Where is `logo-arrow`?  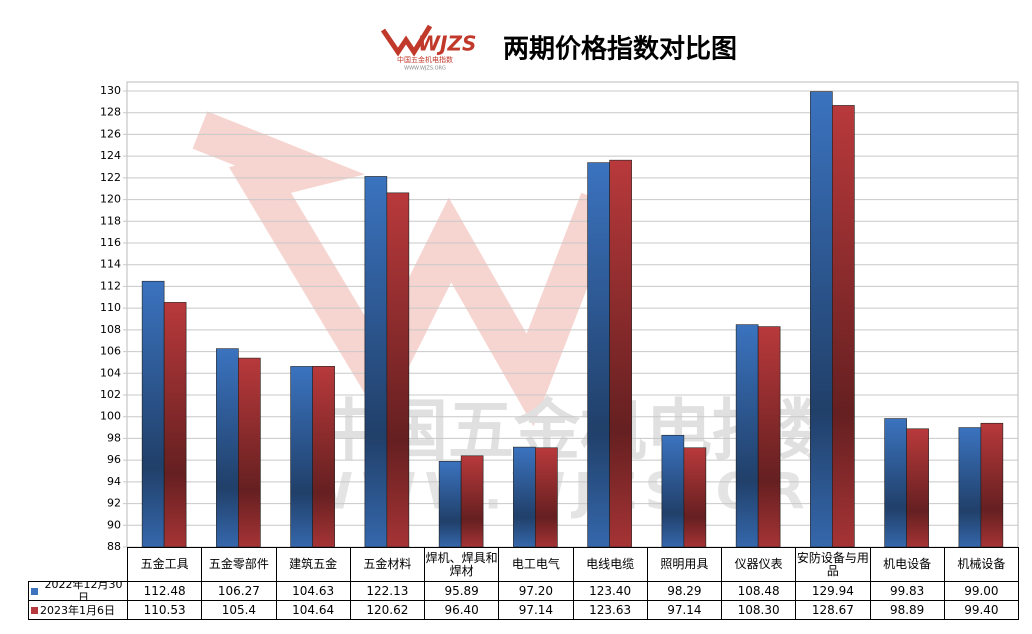
logo-arrow is located at coordinates (406, 40).